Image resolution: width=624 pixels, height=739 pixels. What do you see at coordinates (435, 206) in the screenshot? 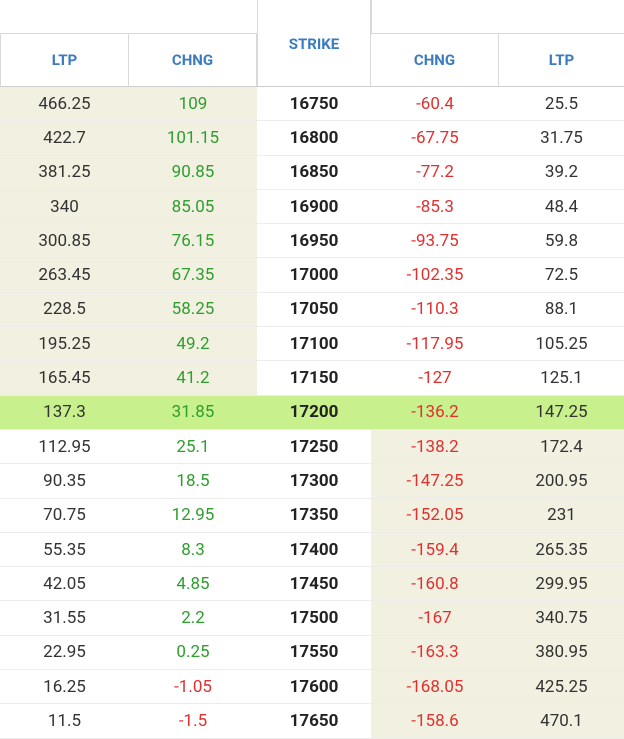
I see `p-chng-cell: -85.3` at bounding box center [435, 206].